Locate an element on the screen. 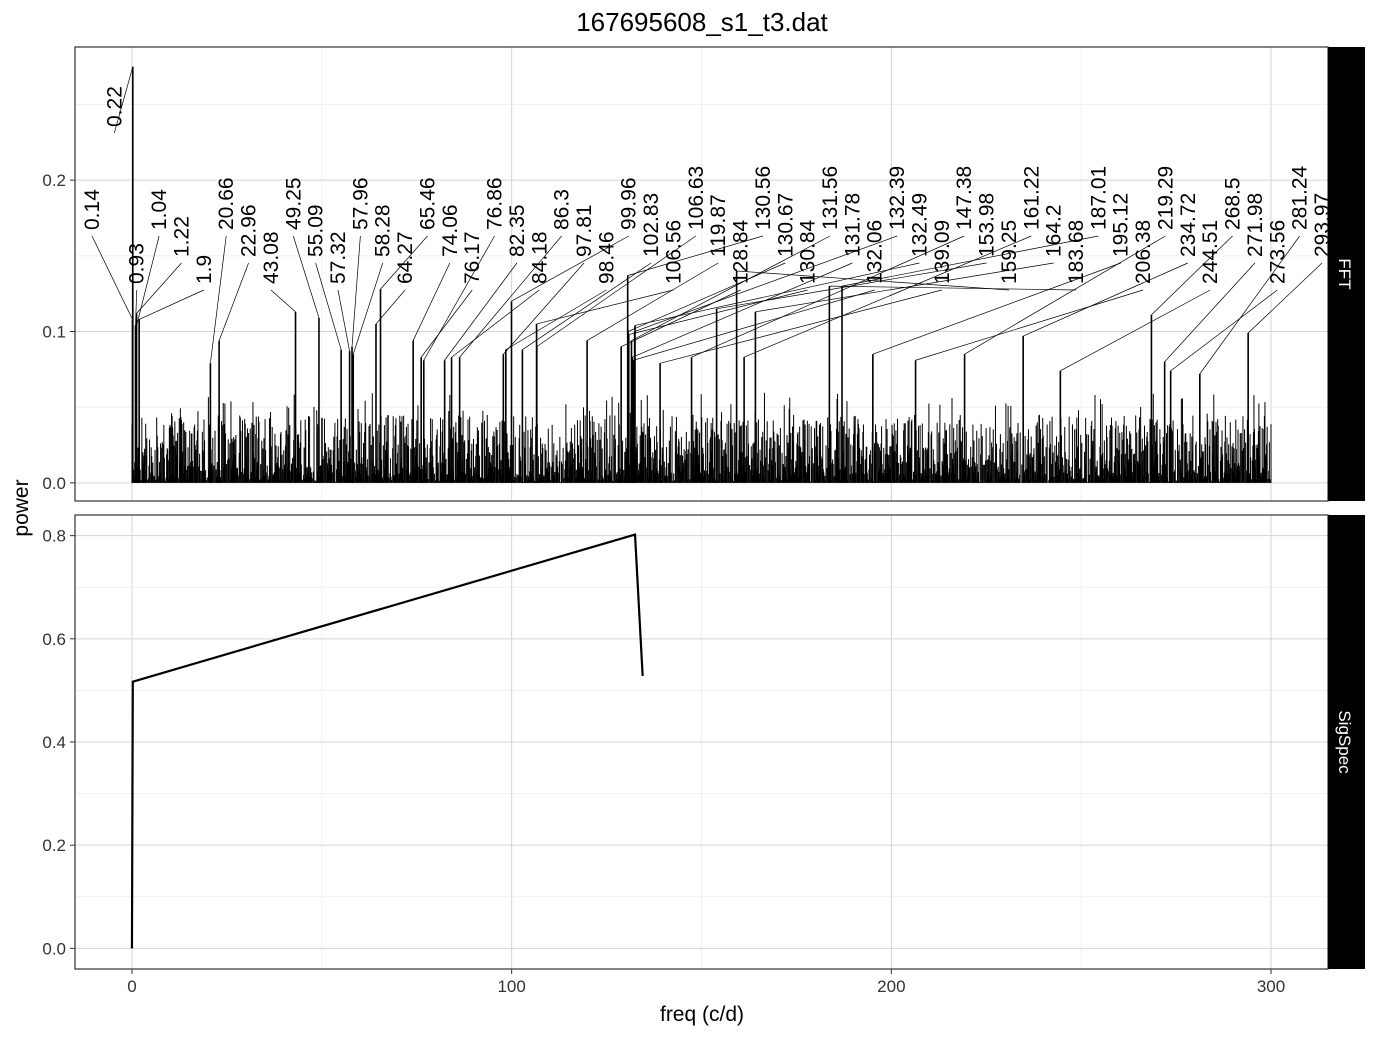 The width and height of the screenshot is (1377, 1037). fft-peak-label: 99.96 is located at coordinates (629, 203).